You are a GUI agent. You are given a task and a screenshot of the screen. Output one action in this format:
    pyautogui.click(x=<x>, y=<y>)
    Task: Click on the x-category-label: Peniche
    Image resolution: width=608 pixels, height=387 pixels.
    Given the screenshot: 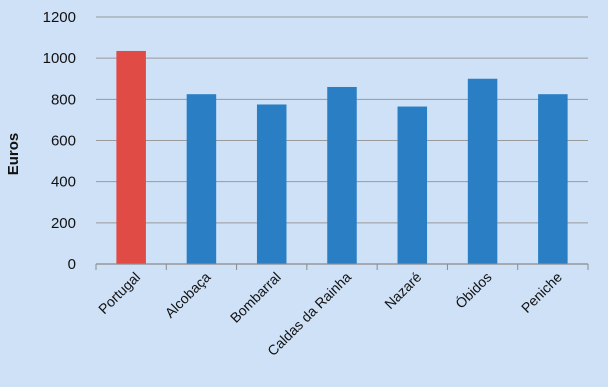 What is the action you would take?
    pyautogui.click(x=541, y=292)
    